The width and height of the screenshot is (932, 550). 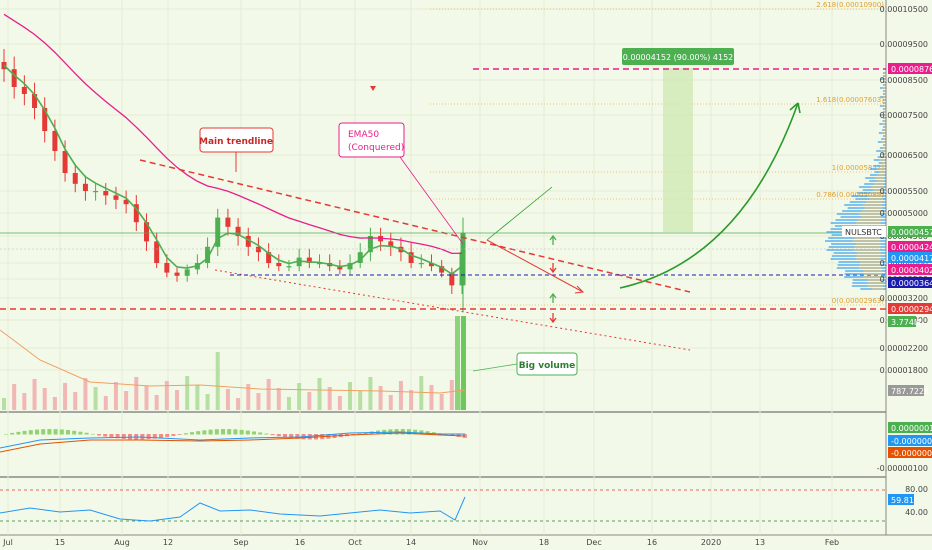 I want to click on price-tag-label: -0.00000076, so click(x=911, y=441).